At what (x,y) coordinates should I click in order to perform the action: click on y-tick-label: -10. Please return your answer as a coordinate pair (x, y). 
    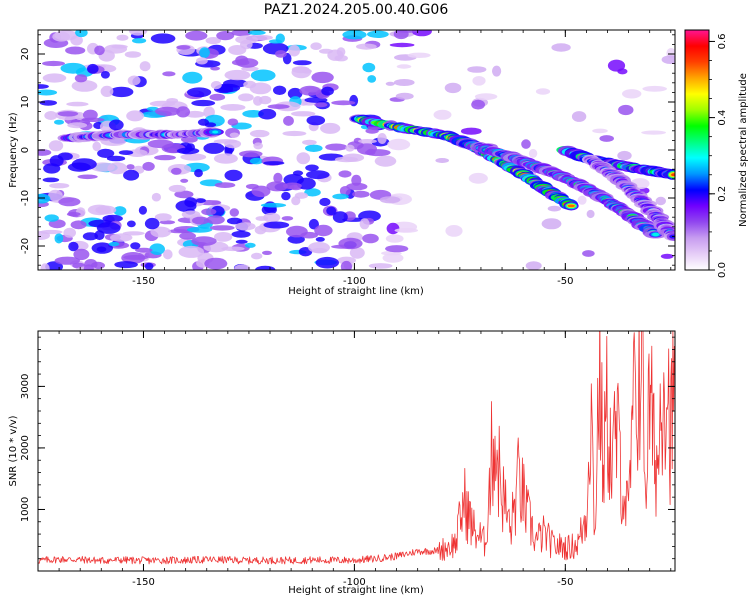
    Looking at the image, I should click on (25, 198).